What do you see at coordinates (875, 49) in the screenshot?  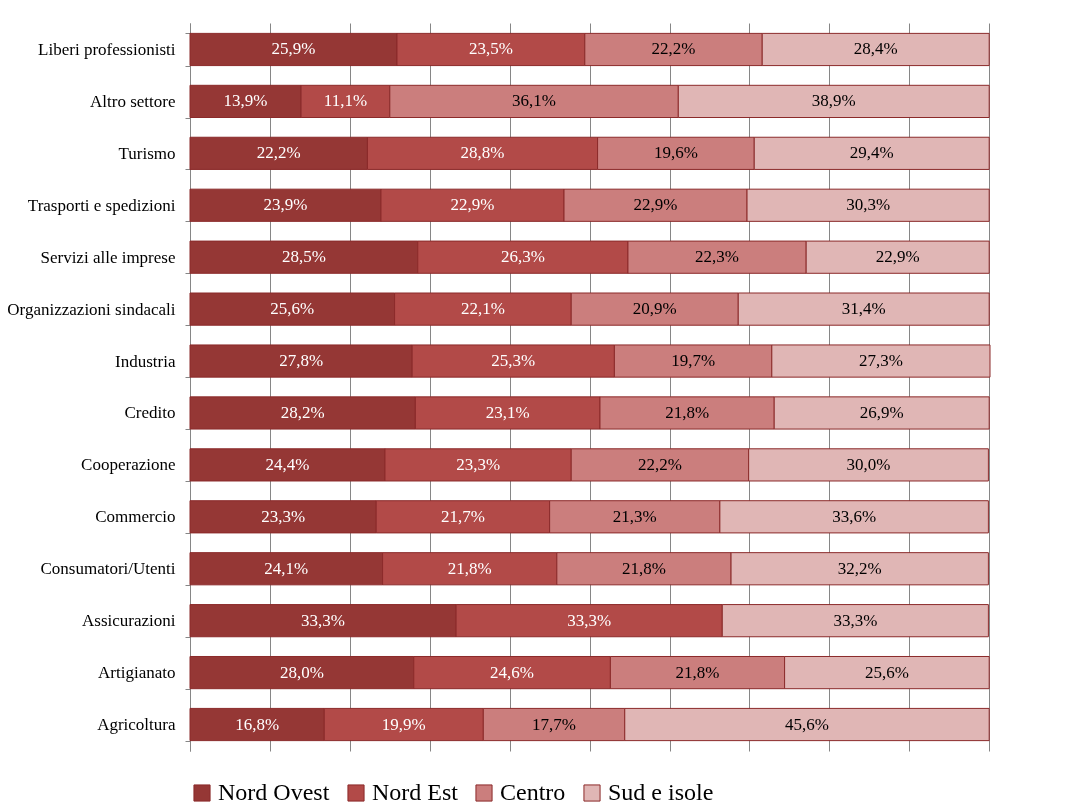 I see `data-label: 28,4%` at bounding box center [875, 49].